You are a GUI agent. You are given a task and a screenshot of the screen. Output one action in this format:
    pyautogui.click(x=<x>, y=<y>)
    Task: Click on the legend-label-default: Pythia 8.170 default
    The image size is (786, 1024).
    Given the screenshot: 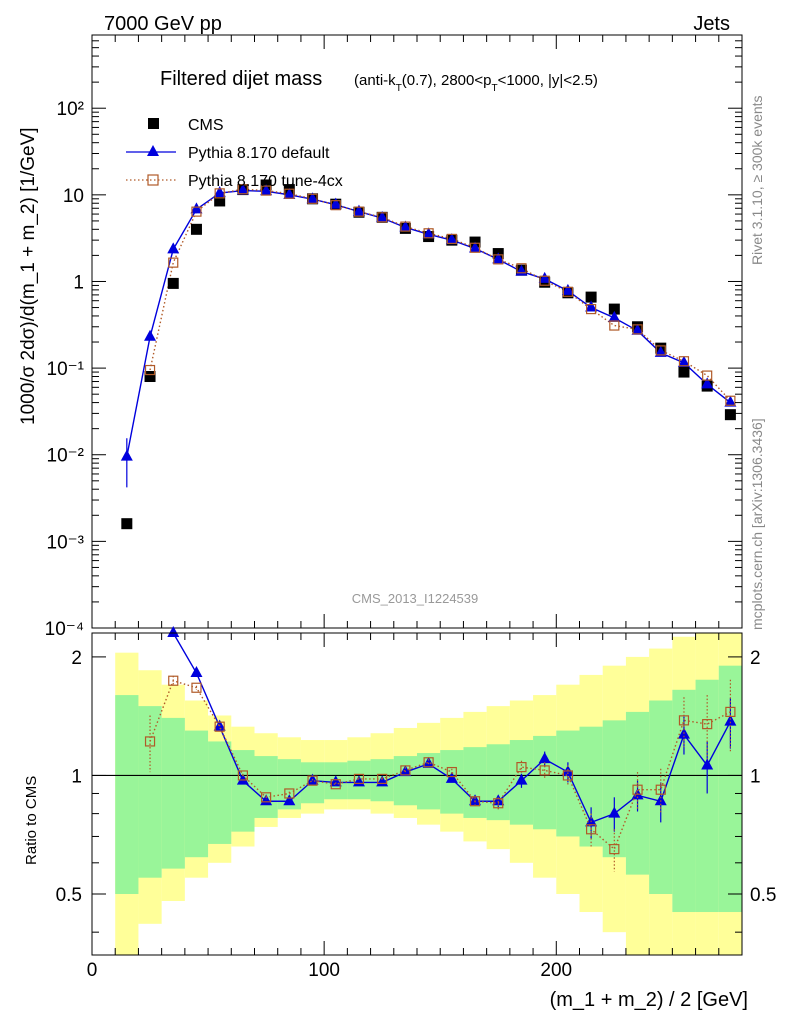 What is the action you would take?
    pyautogui.click(x=259, y=153)
    